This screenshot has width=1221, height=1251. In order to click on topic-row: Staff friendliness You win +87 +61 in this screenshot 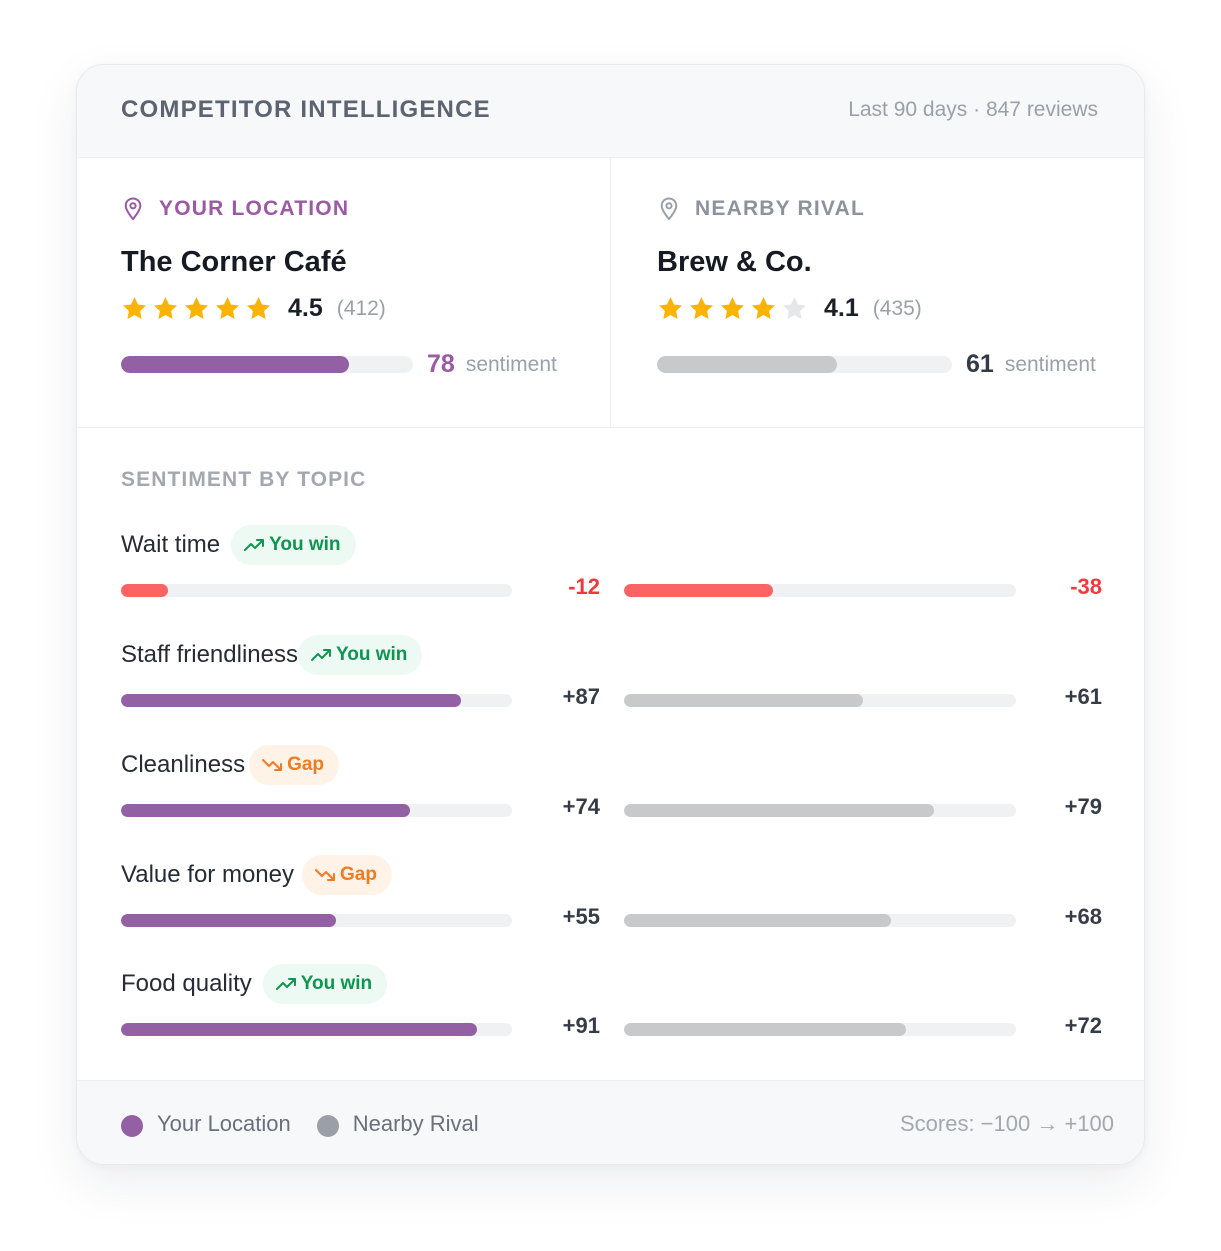, I will do `click(610, 685)`.